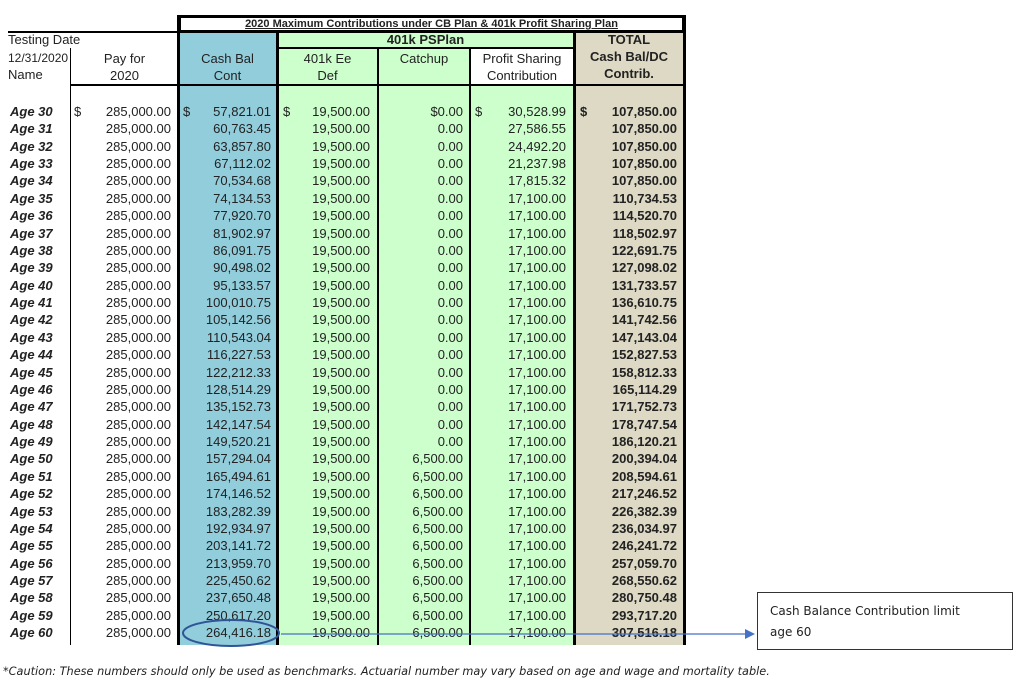 This screenshot has width=1024, height=689. What do you see at coordinates (242, 146) in the screenshot?
I see `cell-cb: 63,857.80` at bounding box center [242, 146].